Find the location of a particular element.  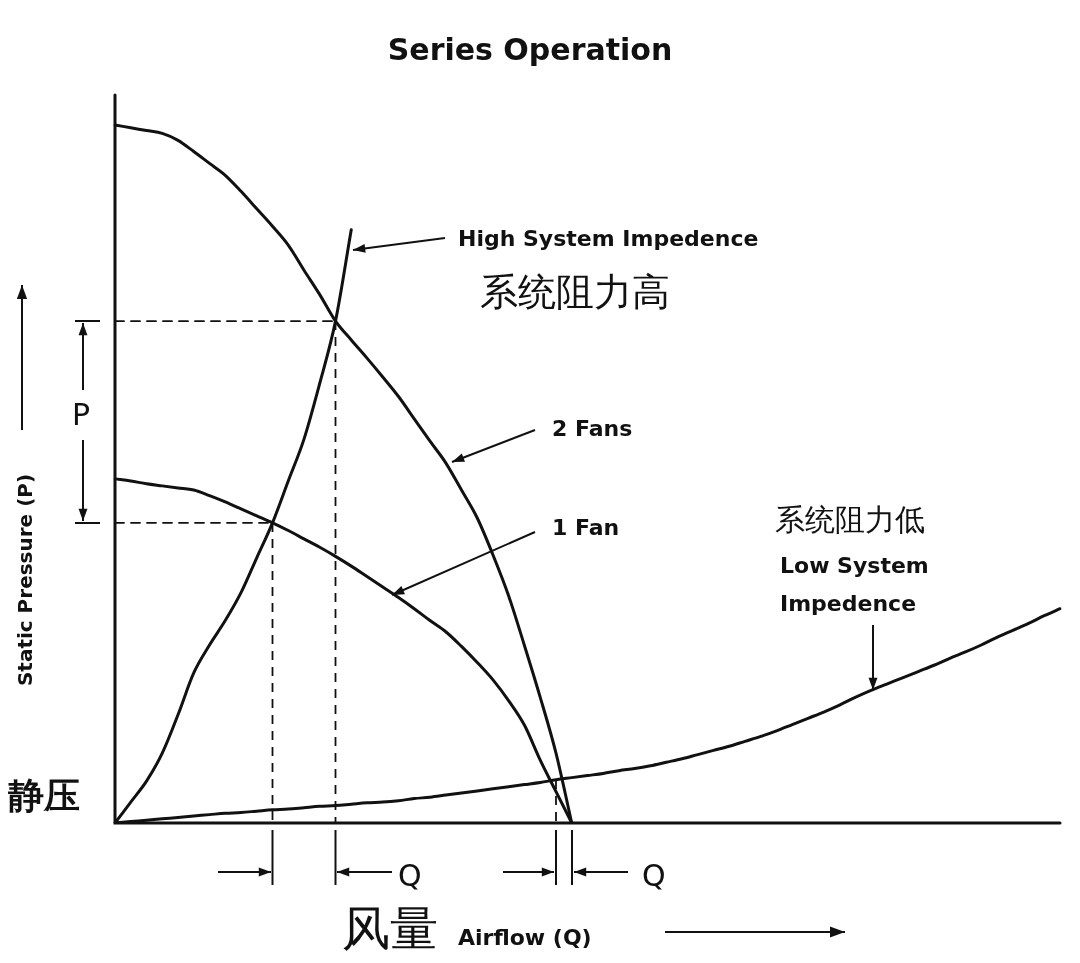

text: 静压 is located at coordinates (44, 795).